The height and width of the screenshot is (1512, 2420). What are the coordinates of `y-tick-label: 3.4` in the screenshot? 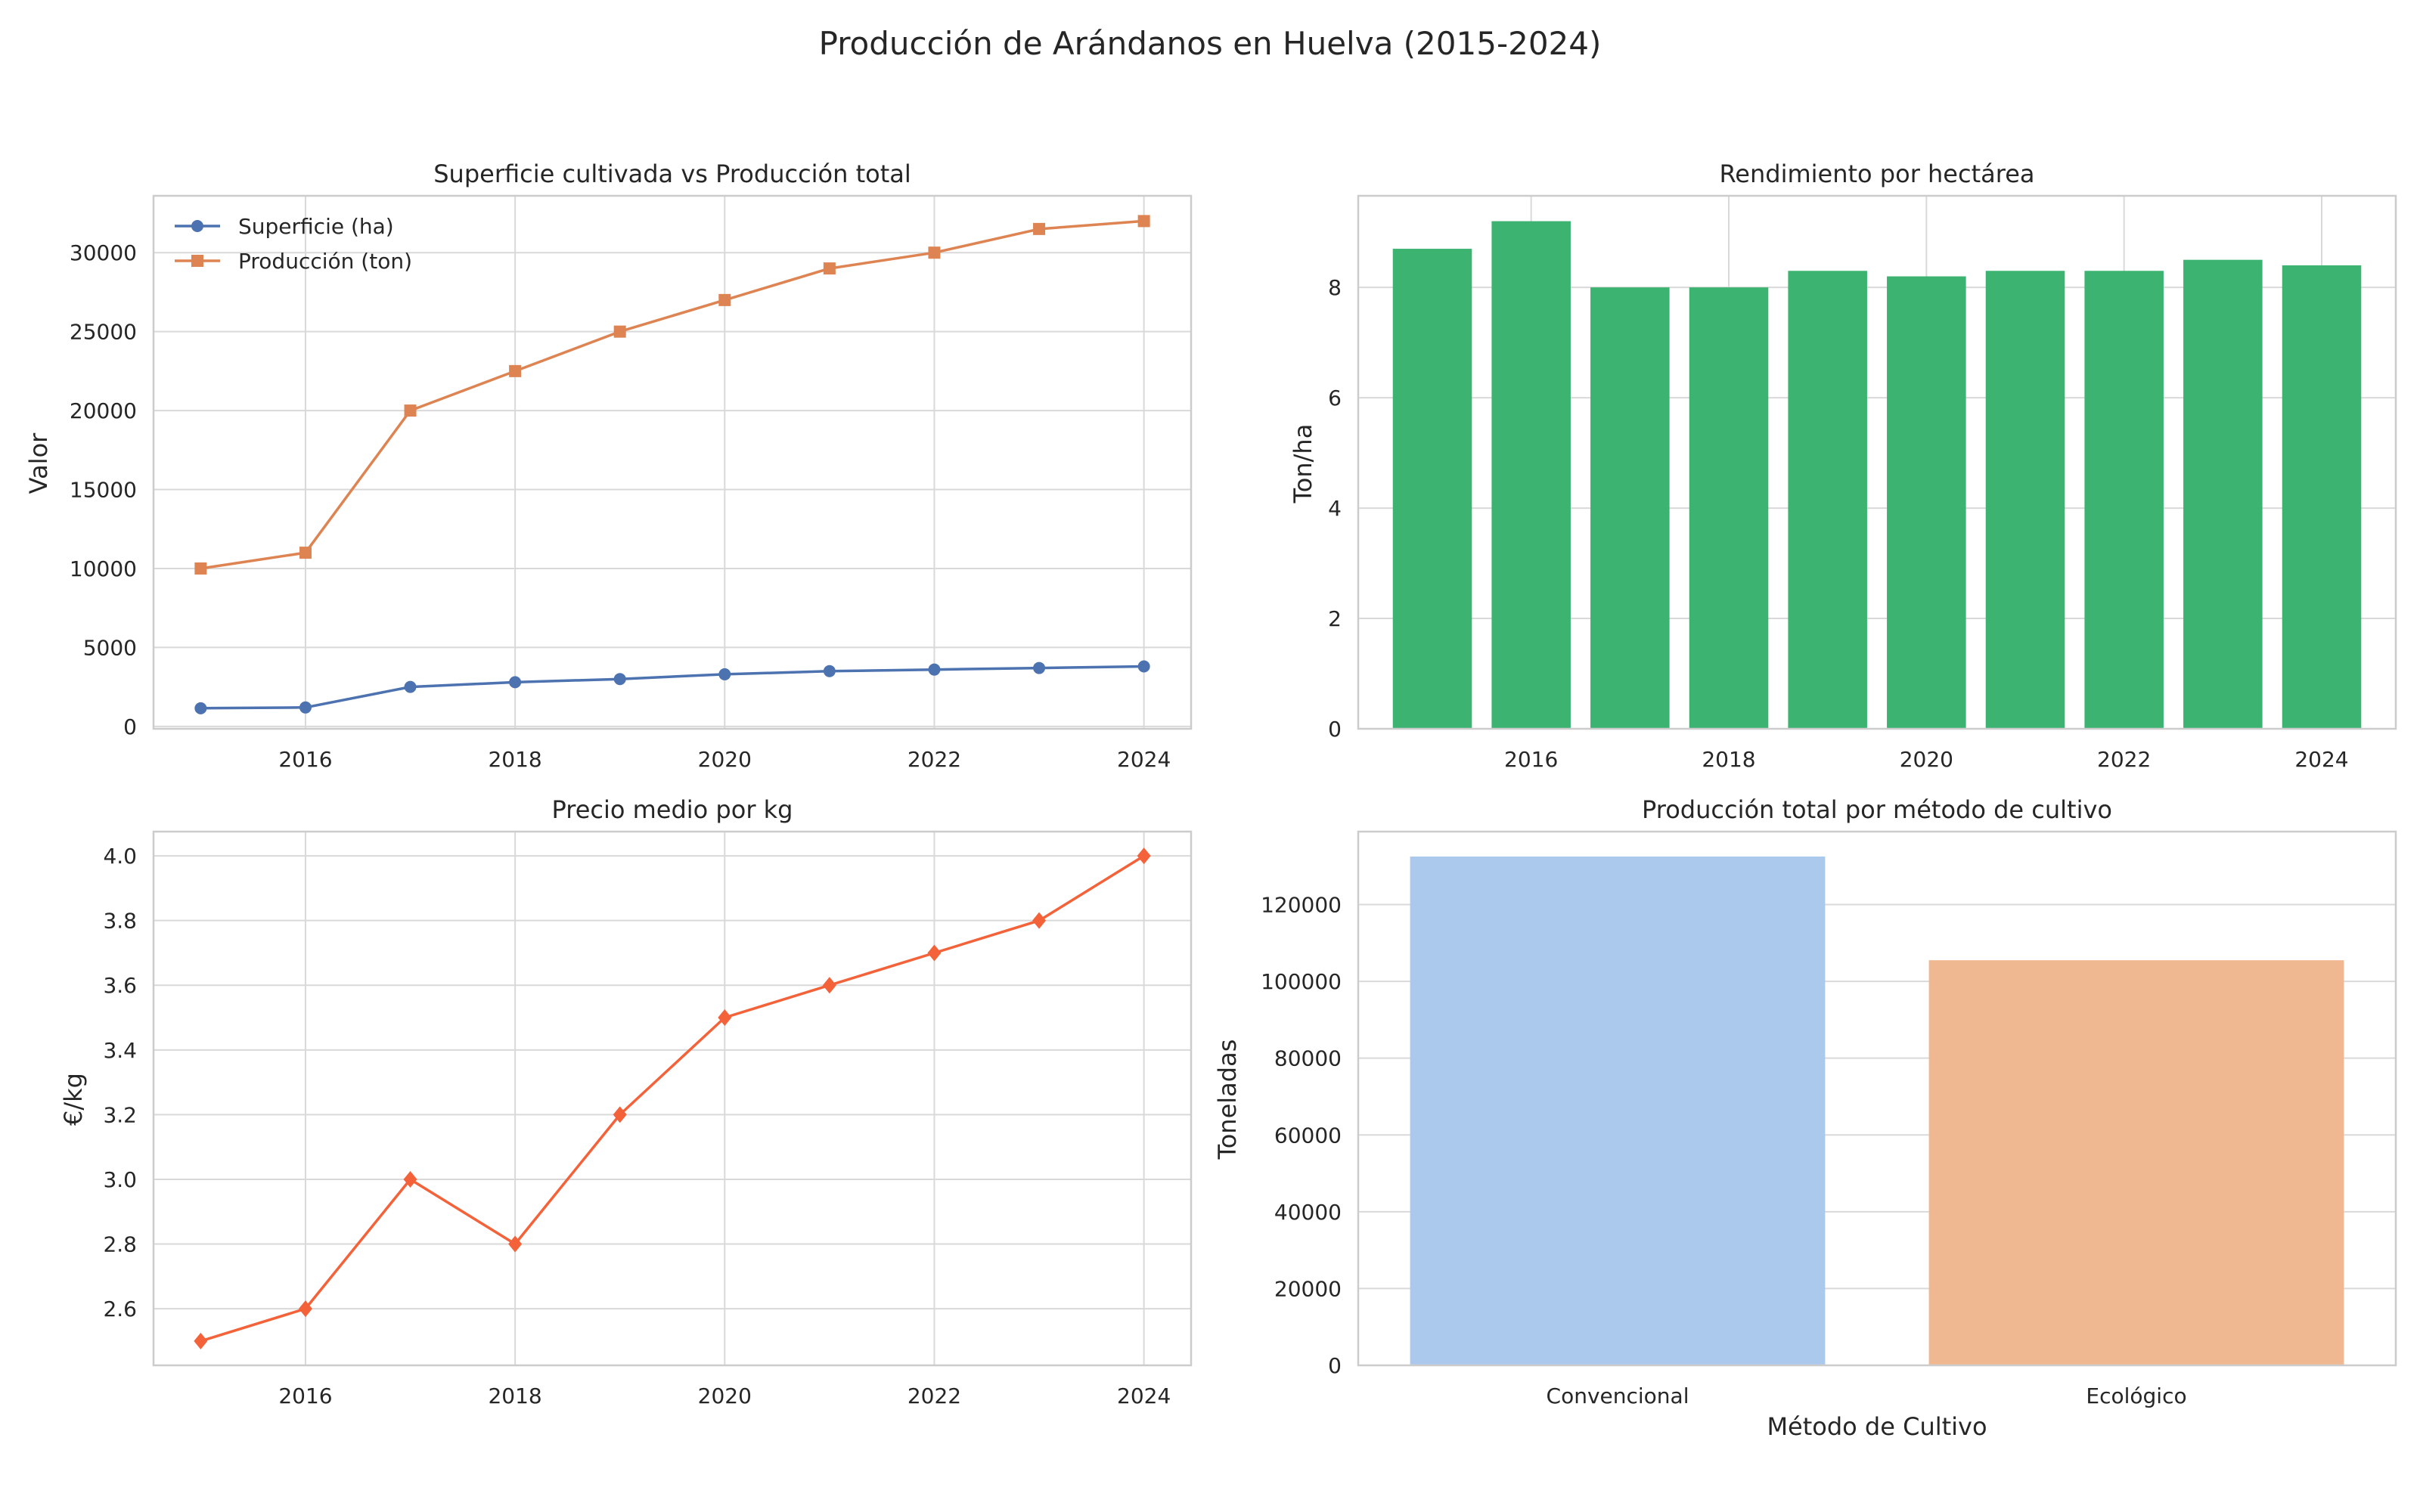 It's located at (120, 1050).